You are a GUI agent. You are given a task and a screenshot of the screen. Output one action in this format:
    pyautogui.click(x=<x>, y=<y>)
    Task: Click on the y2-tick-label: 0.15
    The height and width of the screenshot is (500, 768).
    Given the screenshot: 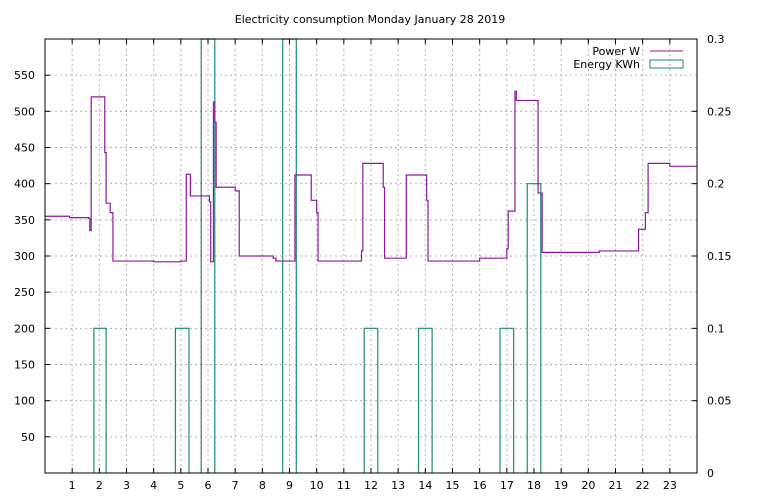 What is the action you would take?
    pyautogui.click(x=719, y=256)
    